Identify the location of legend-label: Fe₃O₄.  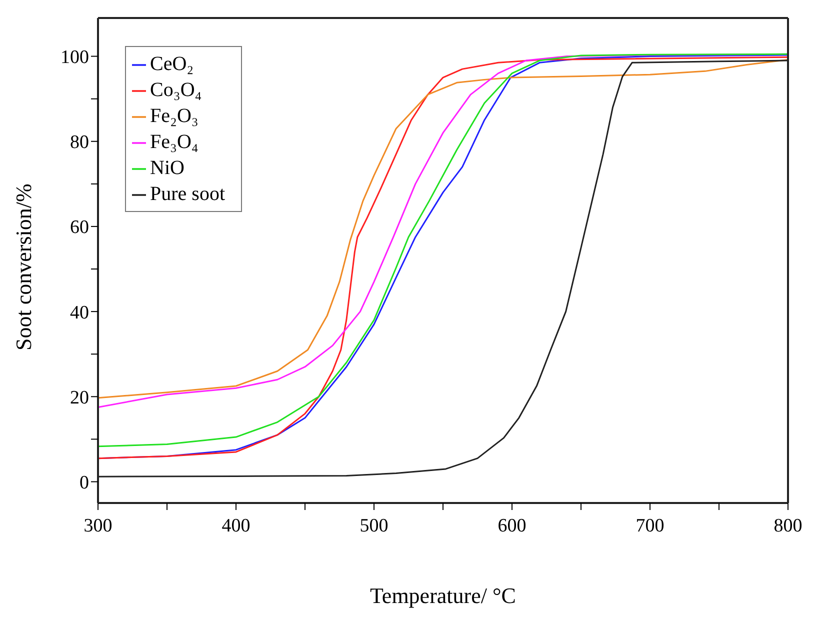
(174, 142).